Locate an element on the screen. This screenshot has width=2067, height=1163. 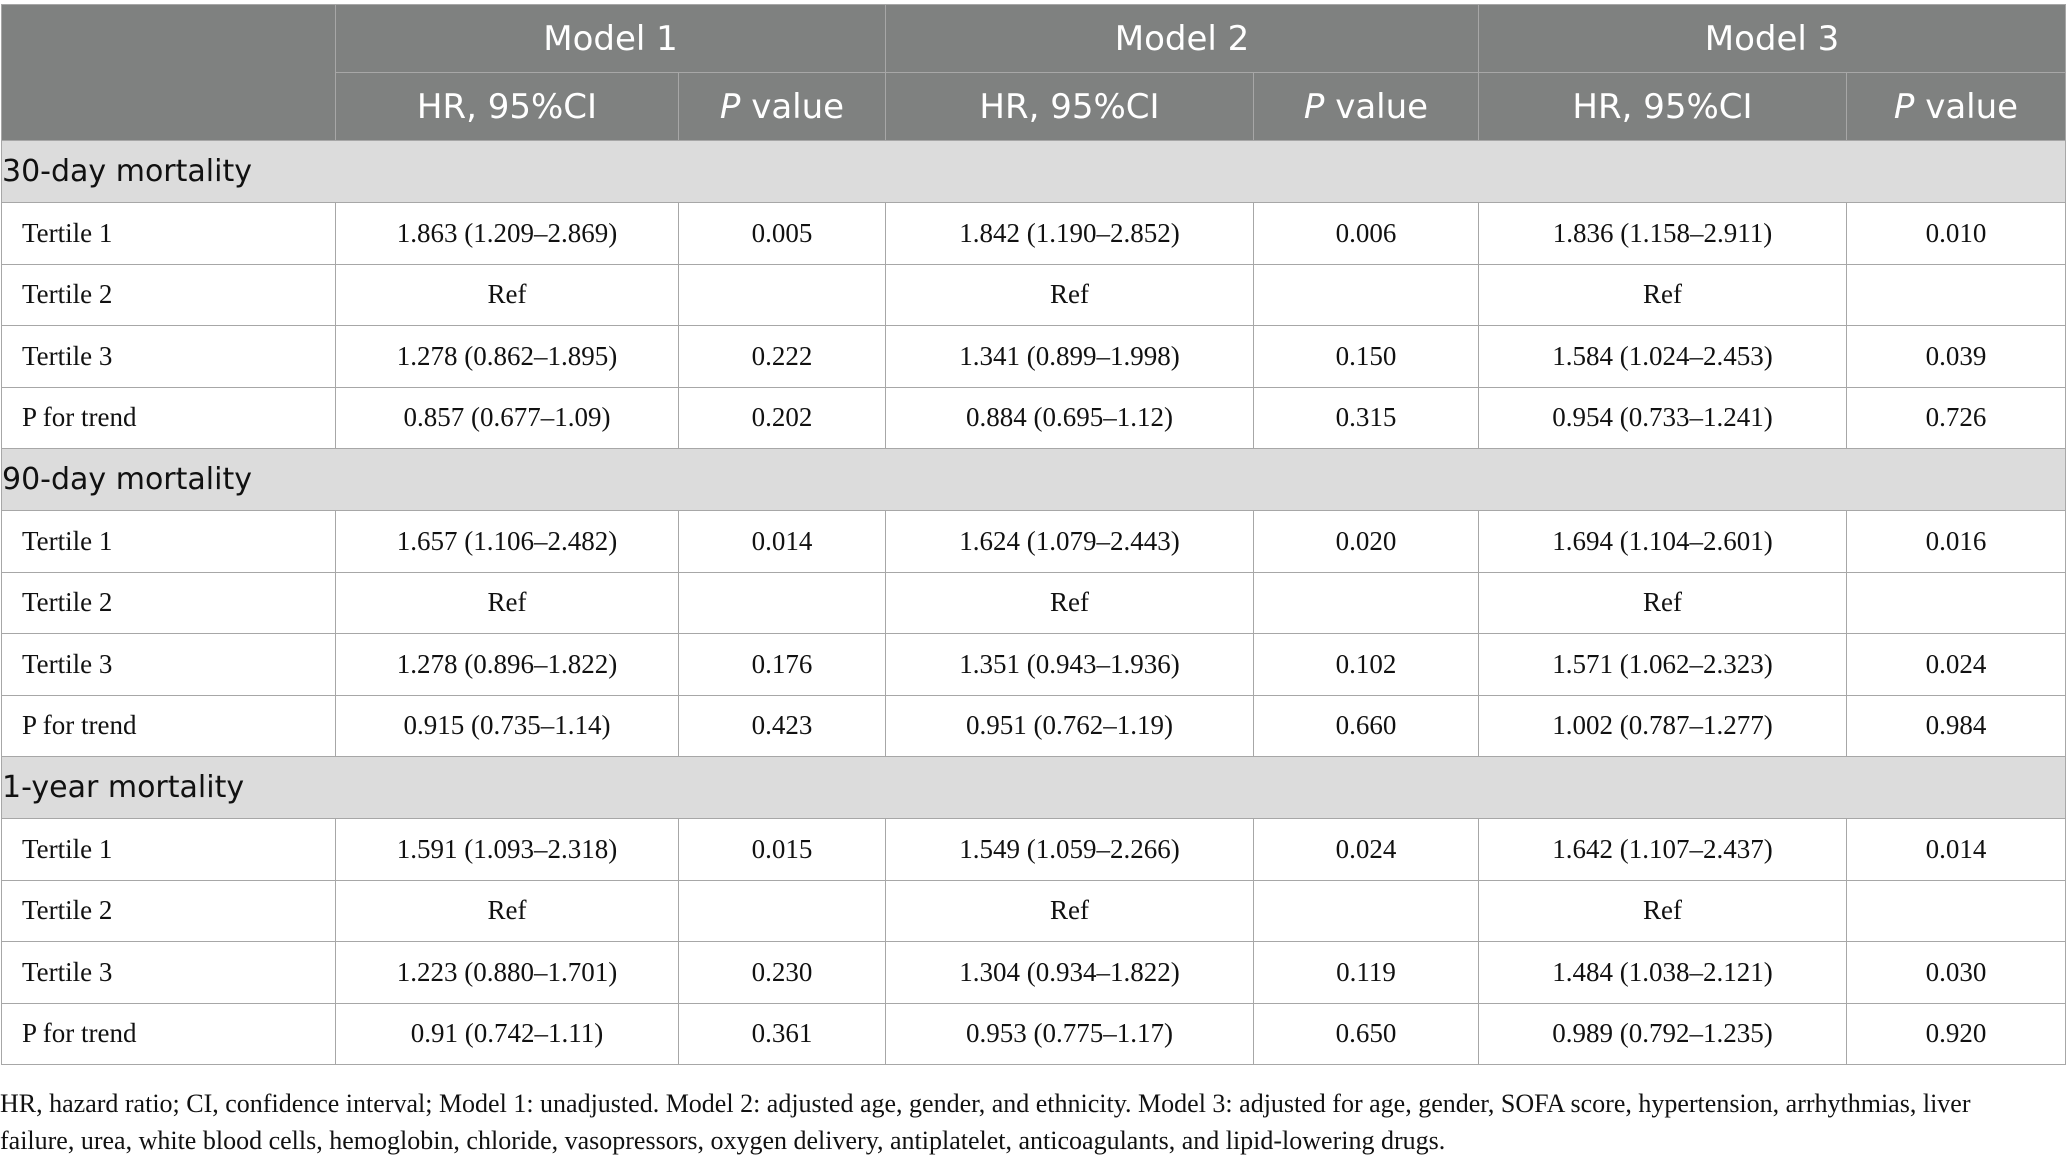
hr-ci-cell: 0.953 (0.775–1.17) is located at coordinates (1069, 1033).